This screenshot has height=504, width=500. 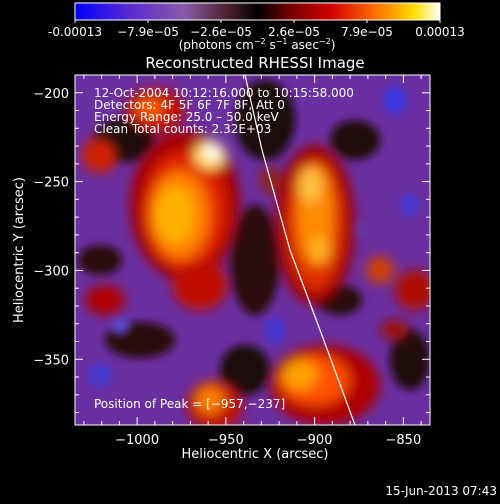 What do you see at coordinates (51, 360) in the screenshot?
I see `y-tick-label: −350` at bounding box center [51, 360].